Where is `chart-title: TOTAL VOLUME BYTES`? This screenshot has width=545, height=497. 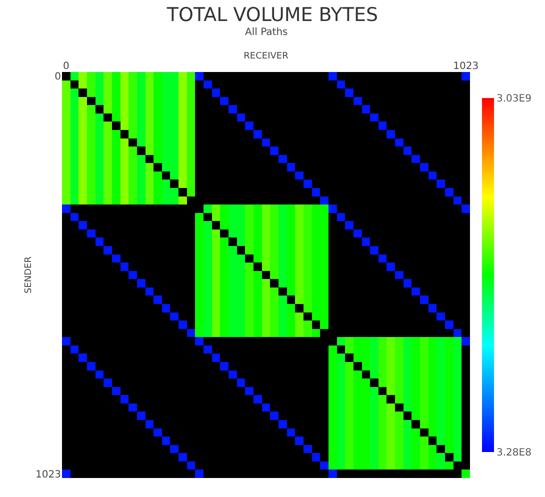 chart-title: TOTAL VOLUME BYTES is located at coordinates (272, 15).